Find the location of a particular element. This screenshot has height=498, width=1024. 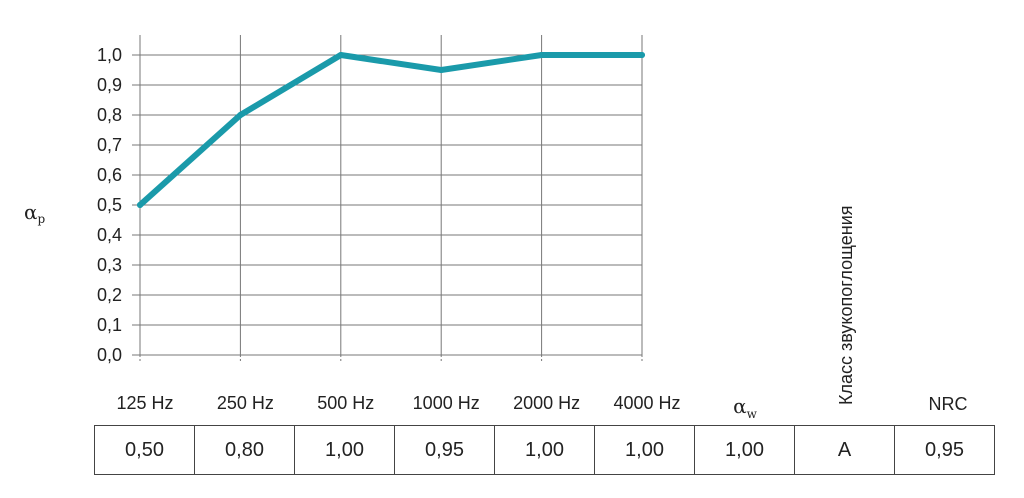

value-500hz: 1,00 is located at coordinates (344, 450).